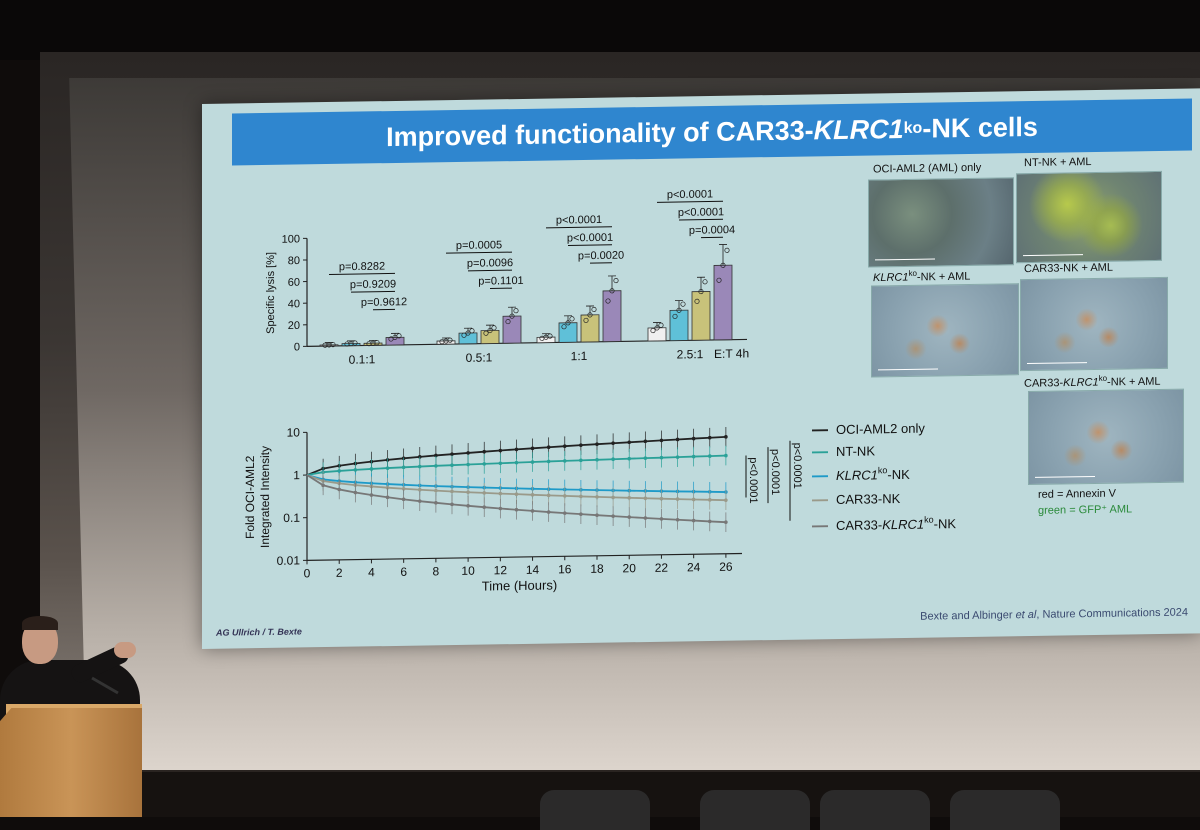  What do you see at coordinates (1092, 381) in the screenshot?
I see `image-label-car33-klrc1: CAR33-KLRC1ko-NK + AML` at bounding box center [1092, 381].